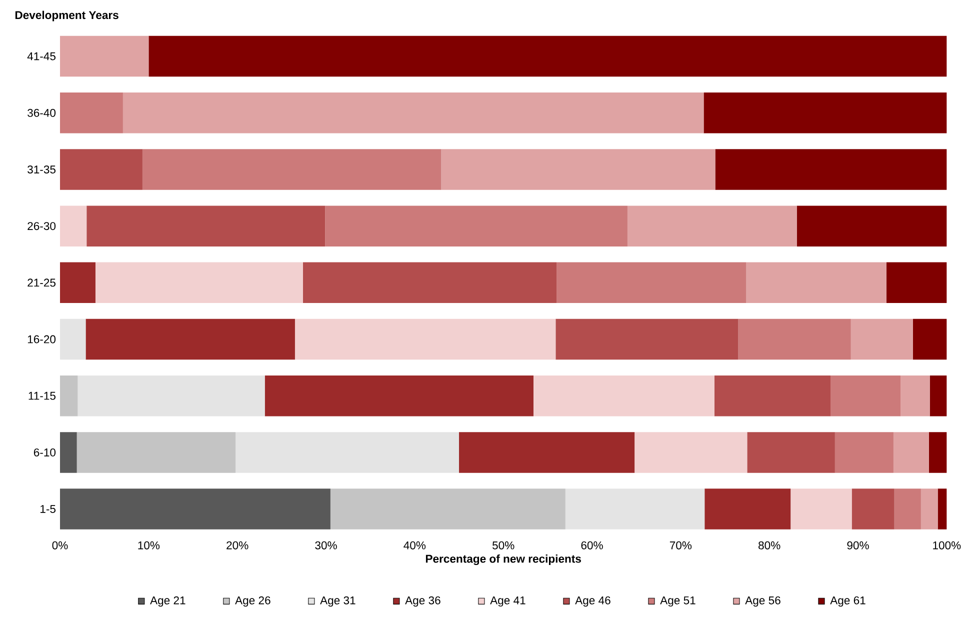  Describe the element at coordinates (681, 546) in the screenshot. I see `x-tick-label: 70%` at that location.